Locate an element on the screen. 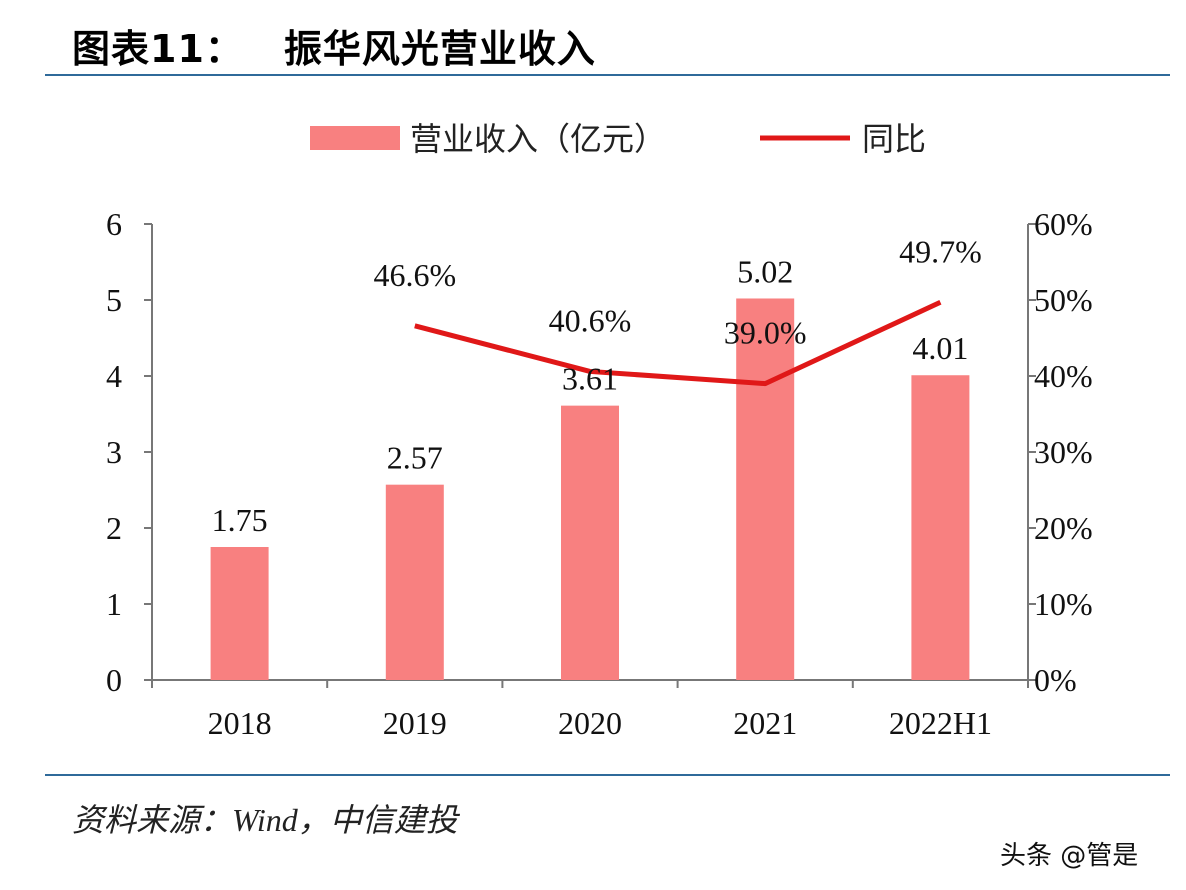 The image size is (1186, 890). left-tick-label: 2 is located at coordinates (114, 528).